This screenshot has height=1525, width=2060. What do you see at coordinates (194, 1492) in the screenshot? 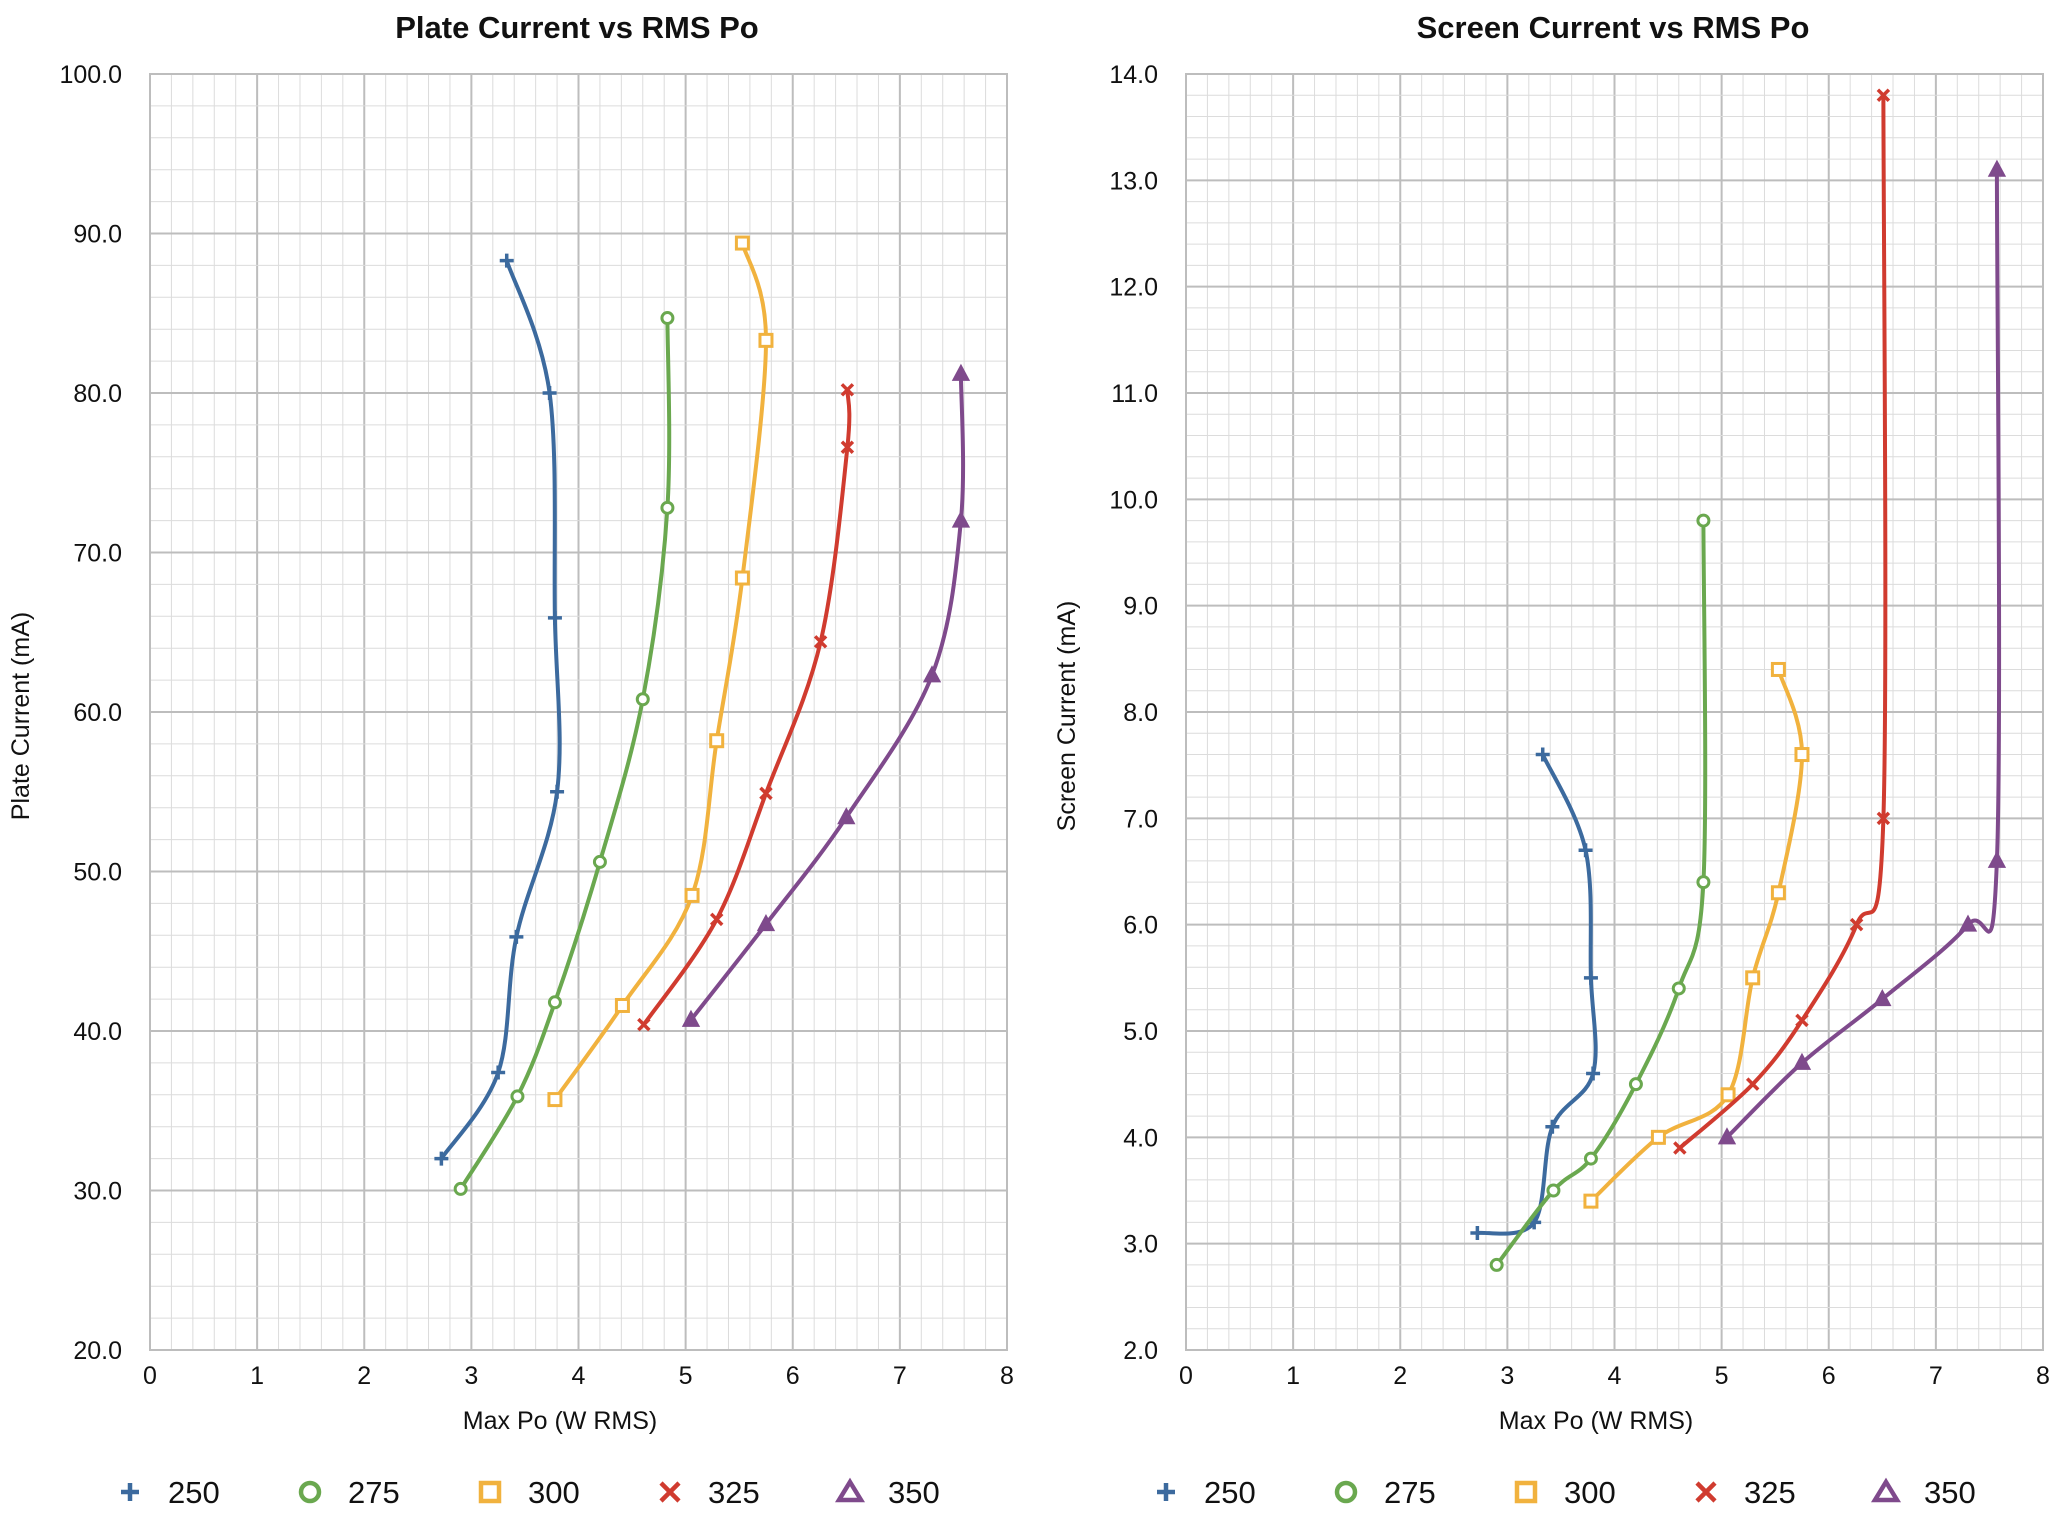
I see `legend-label: 250` at bounding box center [194, 1492].